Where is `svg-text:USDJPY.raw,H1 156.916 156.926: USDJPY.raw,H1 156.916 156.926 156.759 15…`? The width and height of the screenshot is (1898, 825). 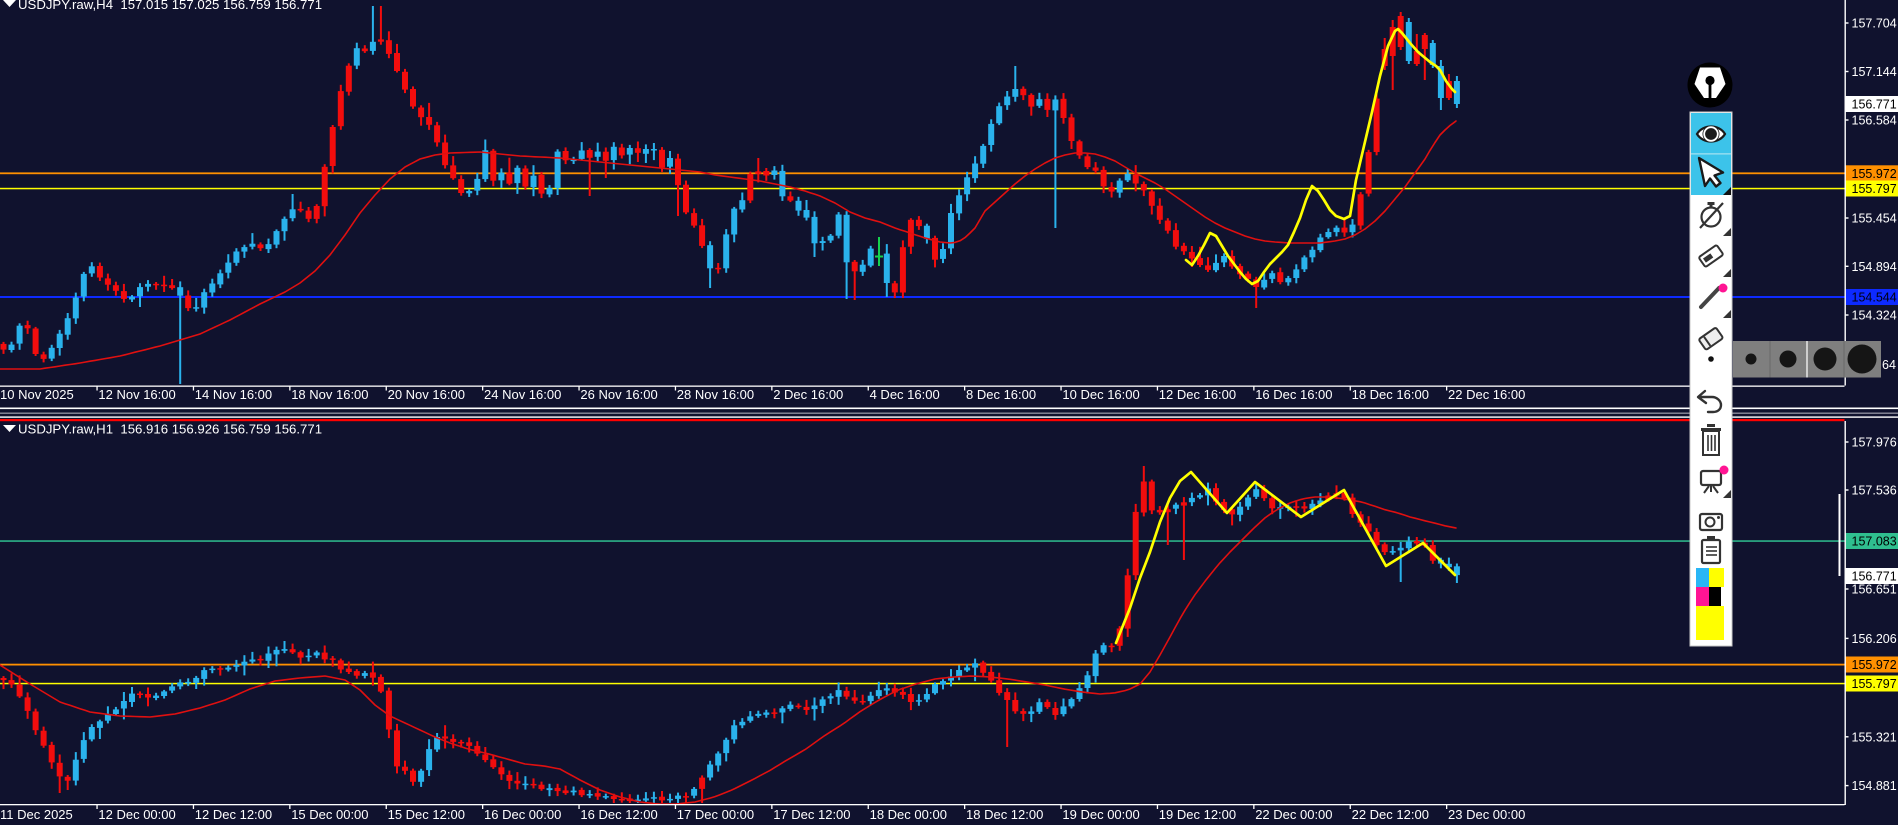
svg-text:USDJPY.raw,H1 156.916 156.926: USDJPY.raw,H1 156.916 156.926 156.759 15… is located at coordinates (170, 429).